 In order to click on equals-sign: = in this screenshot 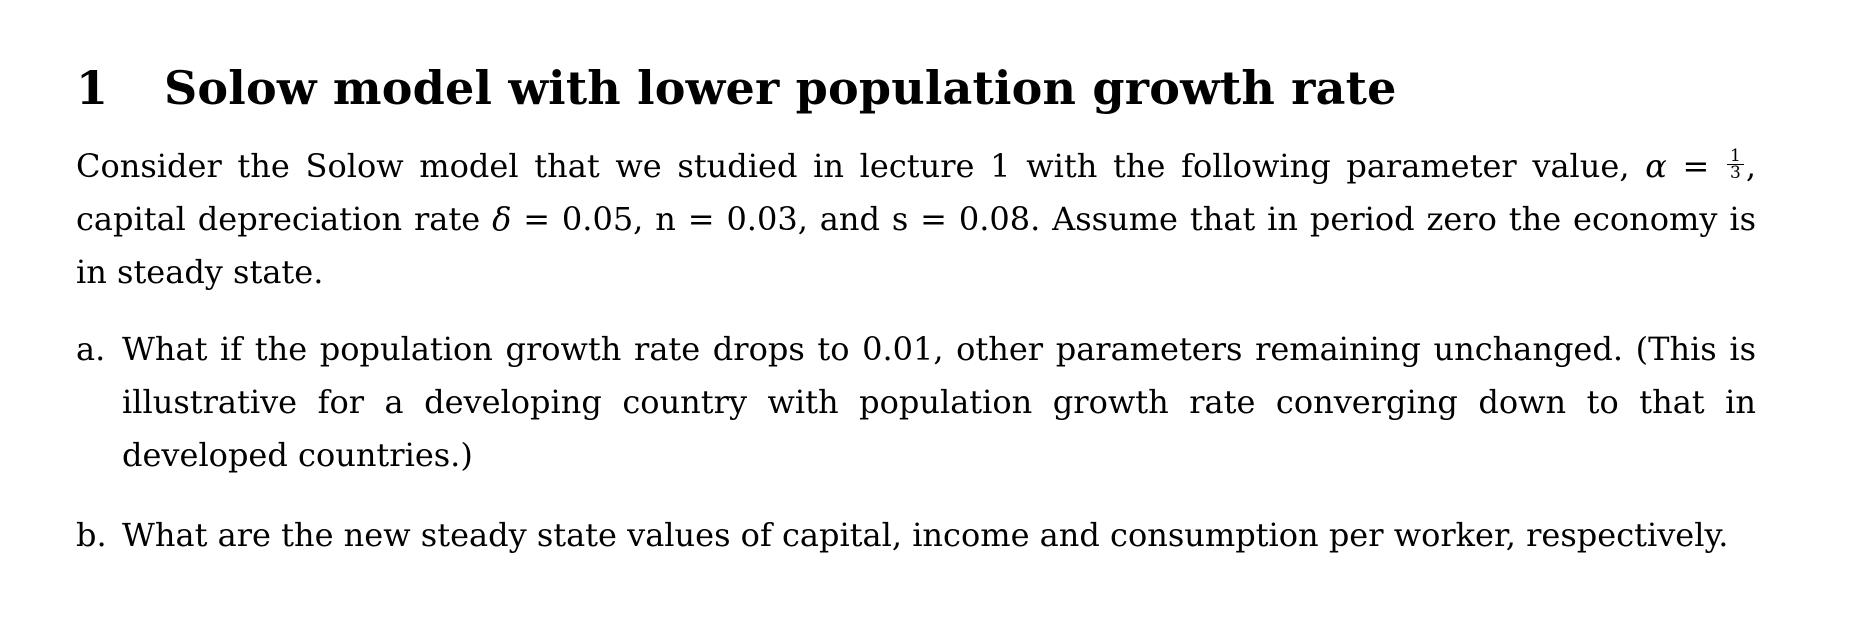, I will do `click(1696, 166)`.